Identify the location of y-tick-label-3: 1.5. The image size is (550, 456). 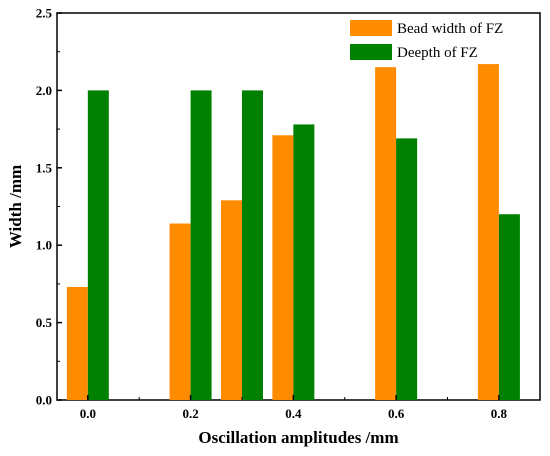
(44, 167).